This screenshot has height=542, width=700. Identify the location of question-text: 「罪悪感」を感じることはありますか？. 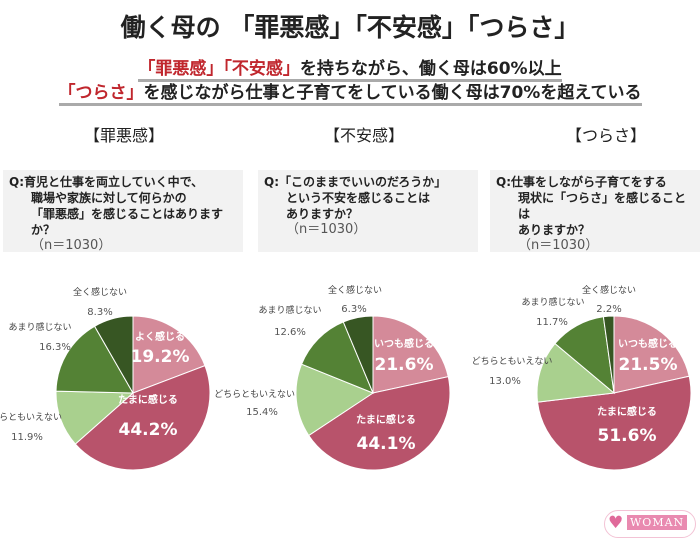
(127, 222).